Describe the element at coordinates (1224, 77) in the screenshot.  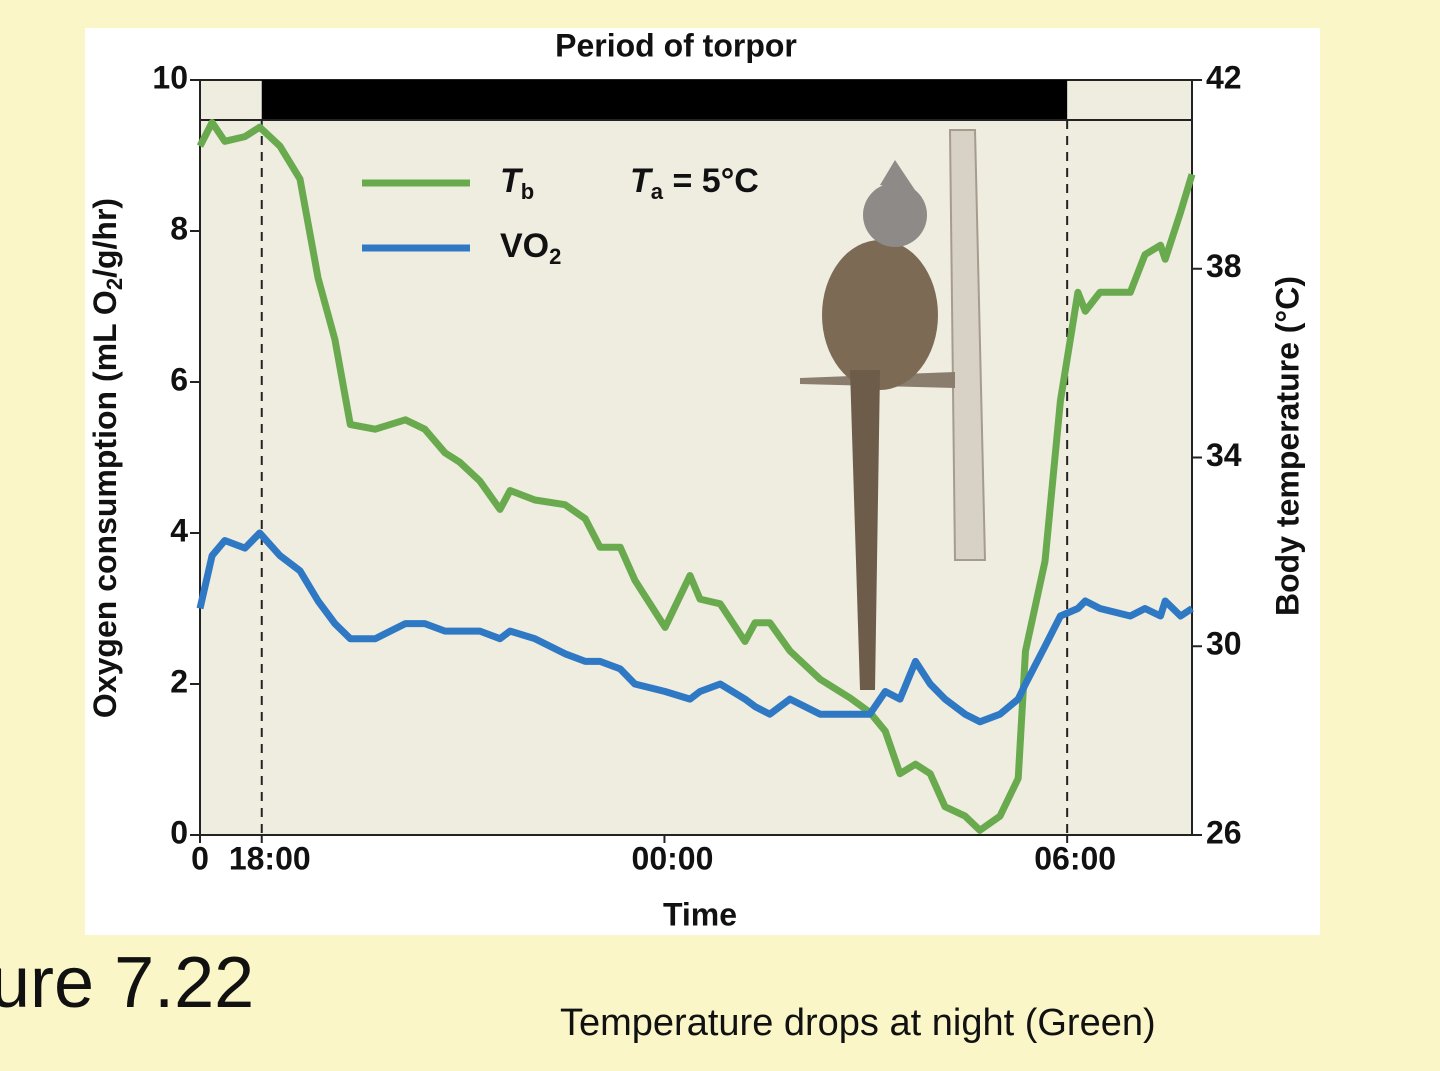
I see `y2-tick-label: 42` at that location.